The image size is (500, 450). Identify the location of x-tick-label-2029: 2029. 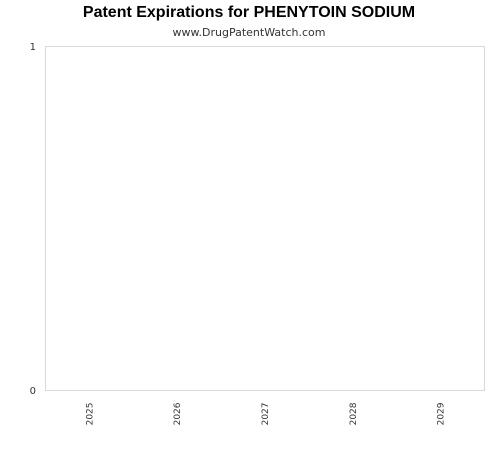
(442, 413).